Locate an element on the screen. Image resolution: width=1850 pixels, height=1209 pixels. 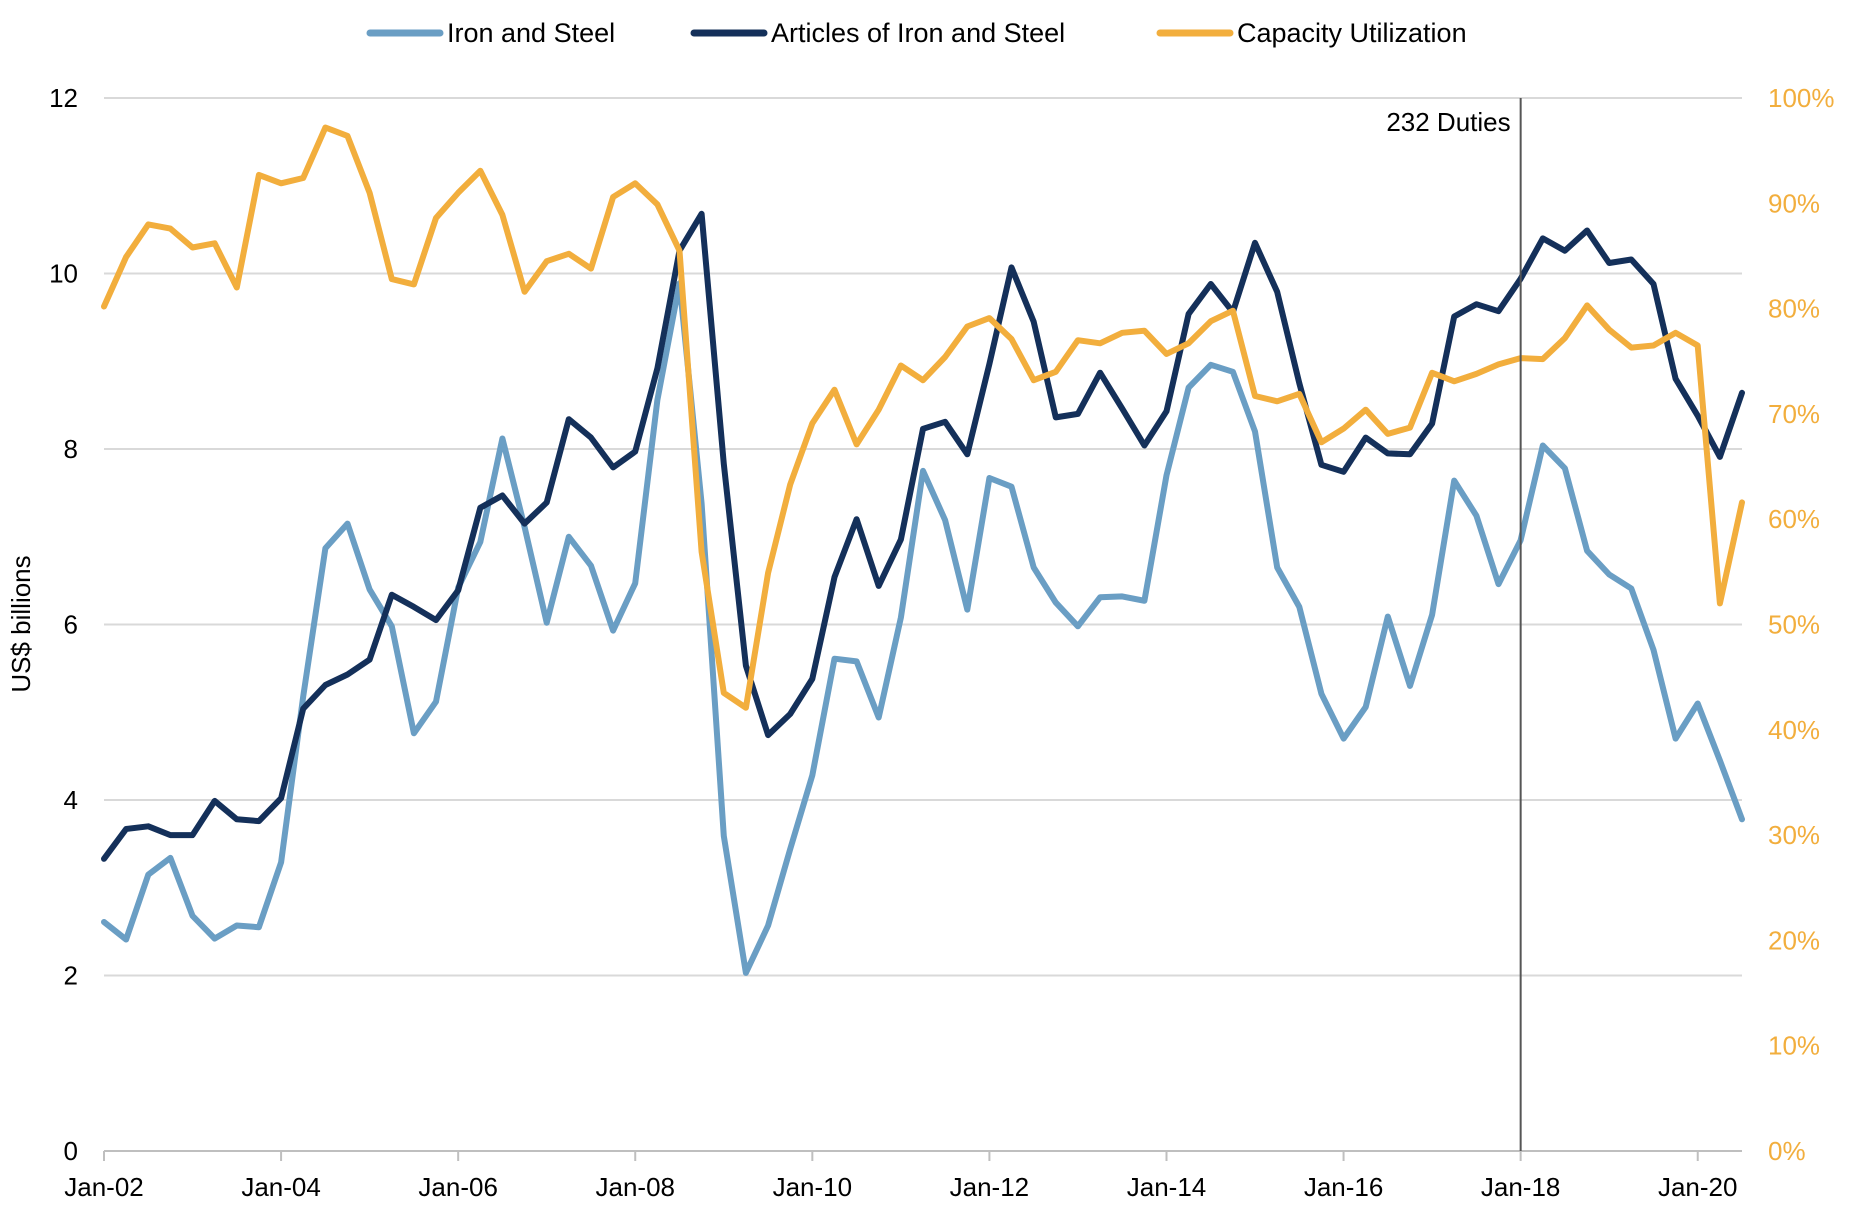
annotation-label: 232 Duties is located at coordinates (1448, 122).